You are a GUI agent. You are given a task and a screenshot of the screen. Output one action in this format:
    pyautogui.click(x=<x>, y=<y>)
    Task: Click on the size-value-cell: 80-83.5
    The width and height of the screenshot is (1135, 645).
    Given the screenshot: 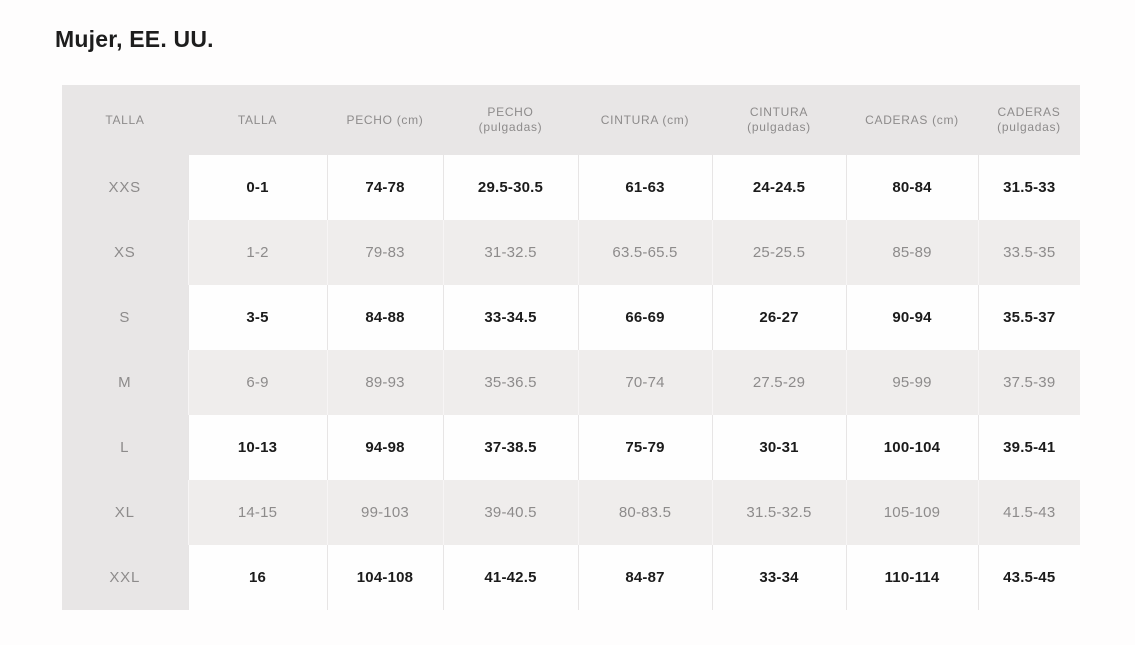 What is the action you would take?
    pyautogui.click(x=644, y=512)
    